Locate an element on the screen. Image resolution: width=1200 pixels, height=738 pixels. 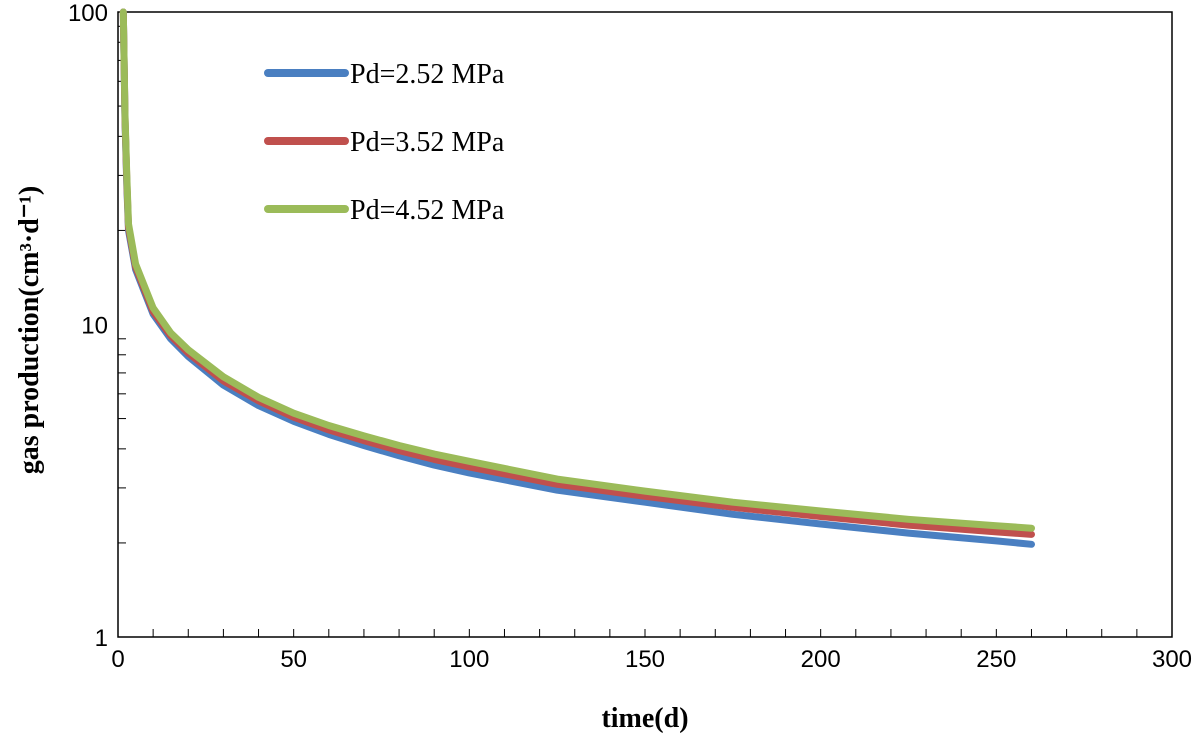
x-tick-label: 300 is located at coordinates (1172, 659).